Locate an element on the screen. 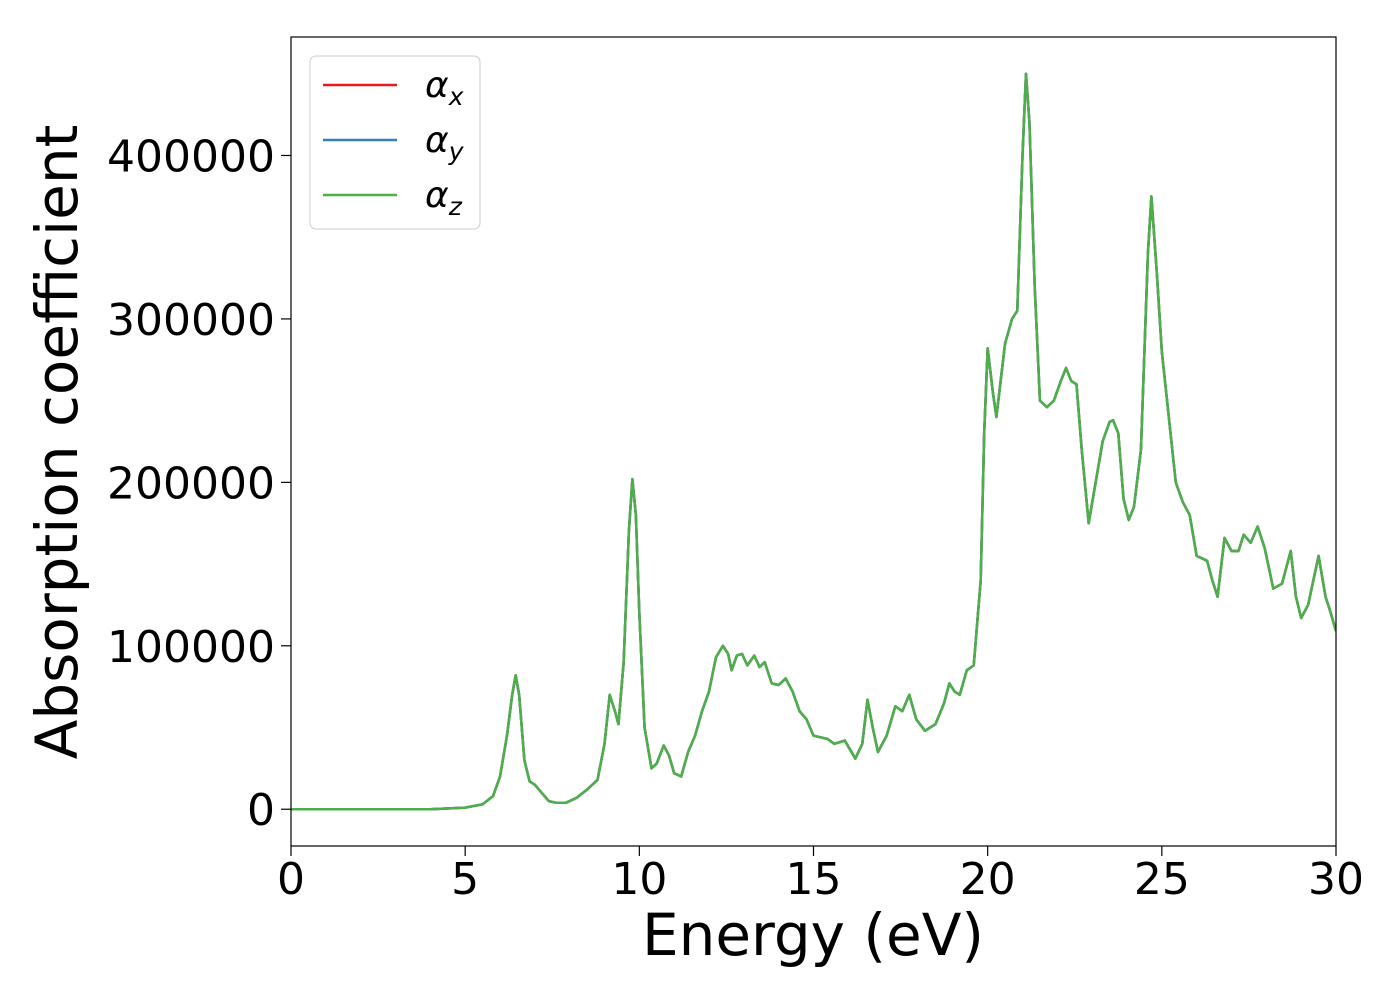 This screenshot has width=1400, height=1000. x-tick-label: 20 is located at coordinates (988, 879).